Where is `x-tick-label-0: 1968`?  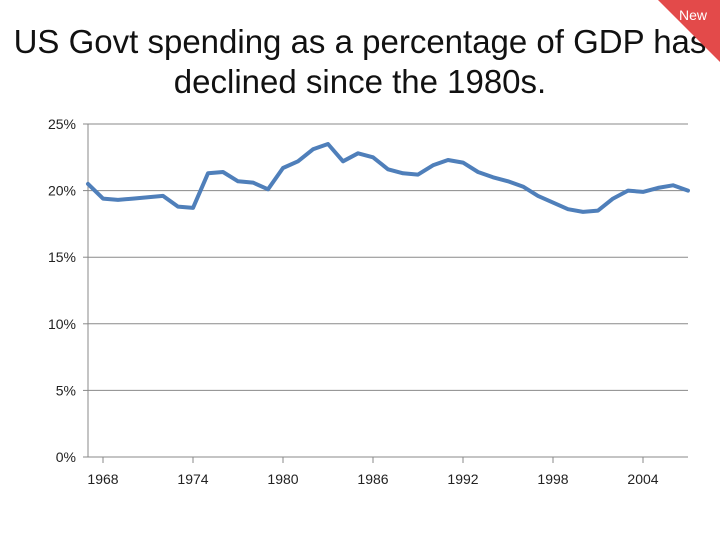
x-tick-label-0: 1968 is located at coordinates (102, 479).